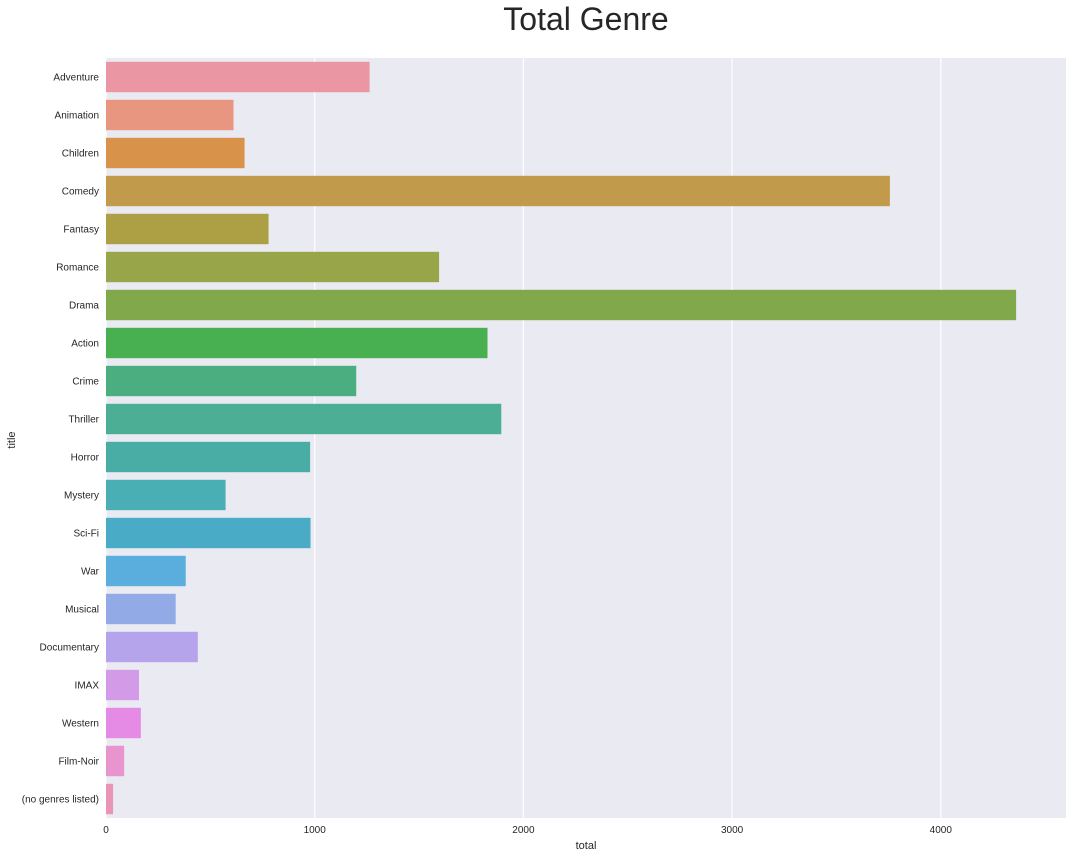  What do you see at coordinates (238, 77) in the screenshot?
I see `bar-adventure` at bounding box center [238, 77].